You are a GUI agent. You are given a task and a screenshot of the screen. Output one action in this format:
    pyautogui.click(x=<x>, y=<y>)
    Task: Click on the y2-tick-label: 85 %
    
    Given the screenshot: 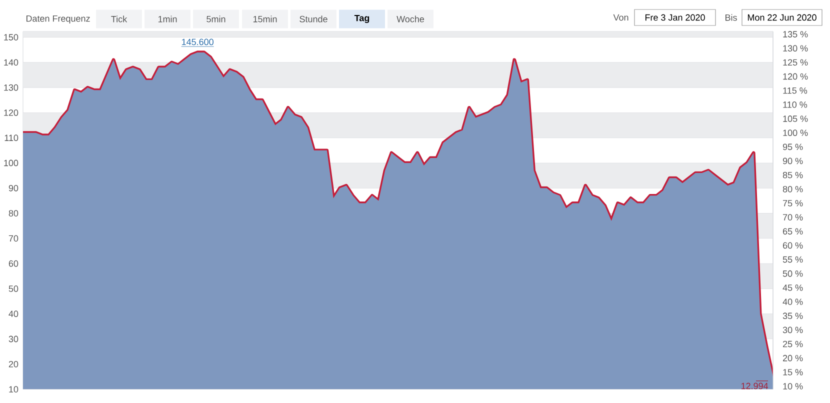 What is the action you would take?
    pyautogui.click(x=792, y=175)
    